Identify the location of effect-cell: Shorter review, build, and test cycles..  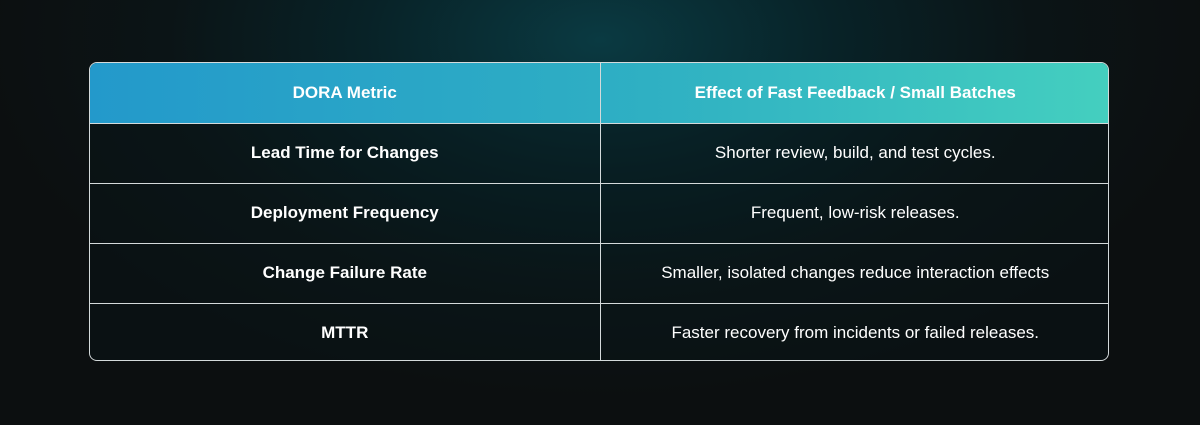
(854, 152).